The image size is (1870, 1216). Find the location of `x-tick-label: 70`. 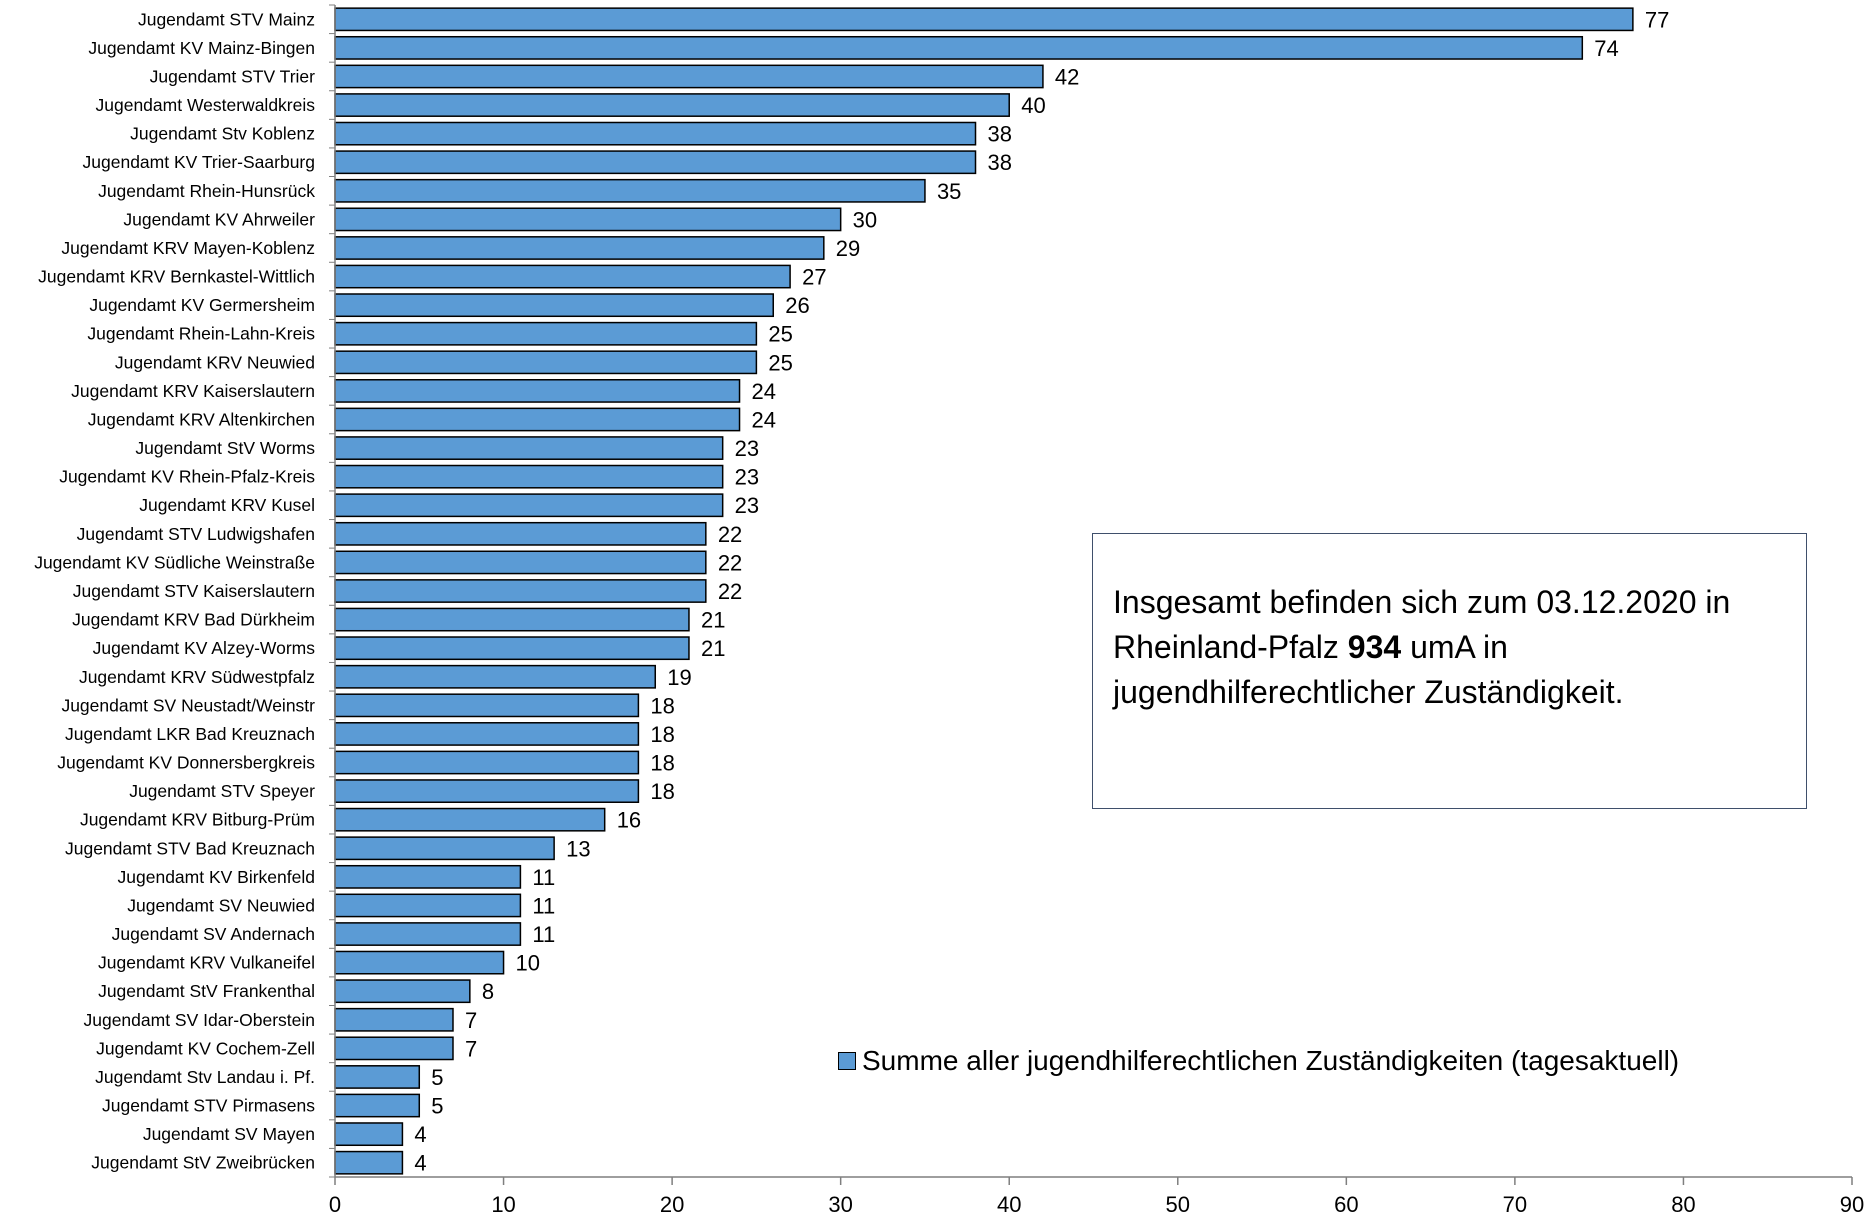

x-tick-label: 70 is located at coordinates (1515, 1204).